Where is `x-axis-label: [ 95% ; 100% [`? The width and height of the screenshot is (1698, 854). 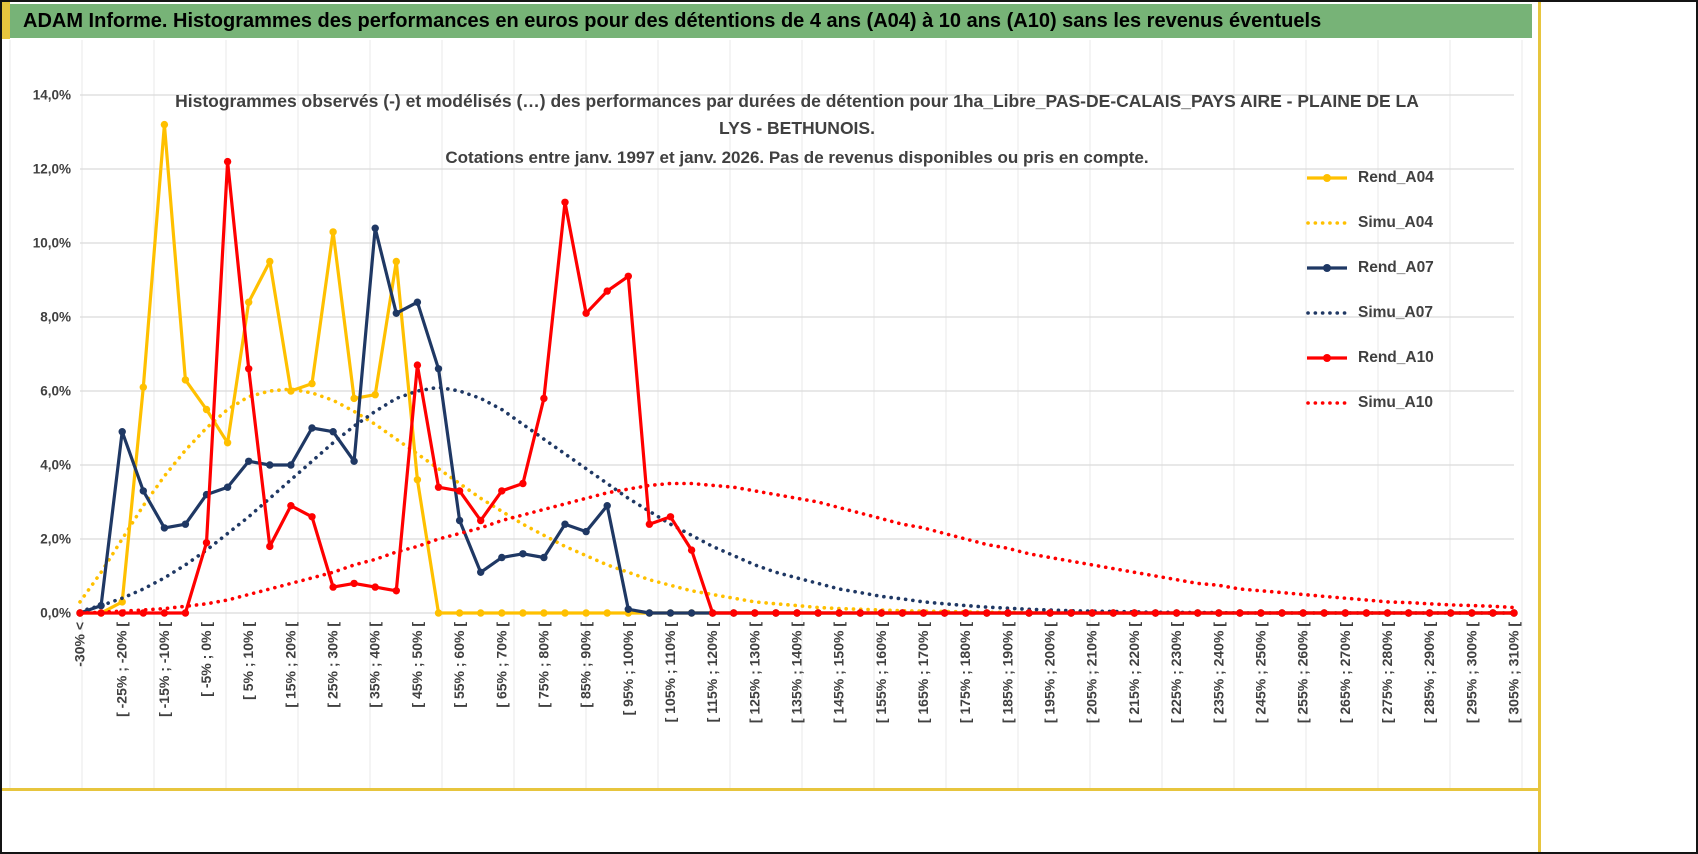 x-axis-label: [ 95% ; 100% [ is located at coordinates (628, 669).